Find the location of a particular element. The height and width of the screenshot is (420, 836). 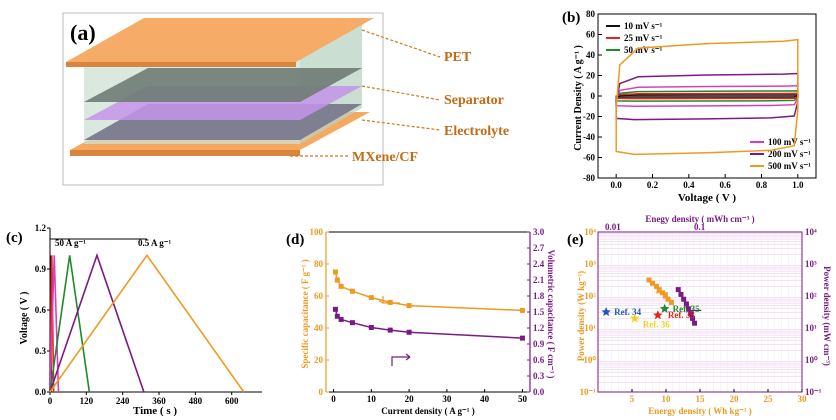

top-plate is located at coordinates (220, 40).